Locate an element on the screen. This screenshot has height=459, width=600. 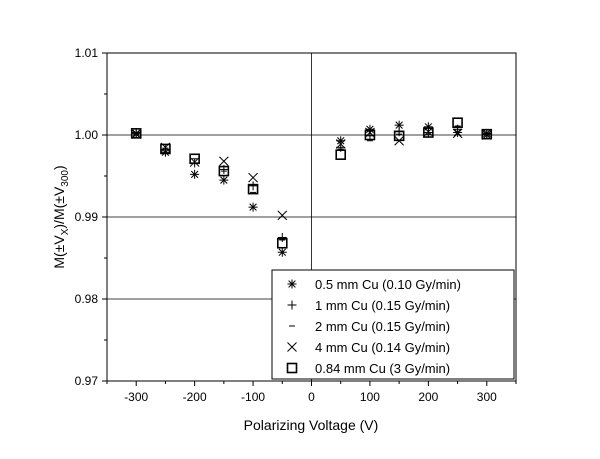
legend-label: 4 mm Cu (0.14 Gy/min) is located at coordinates (382, 347).